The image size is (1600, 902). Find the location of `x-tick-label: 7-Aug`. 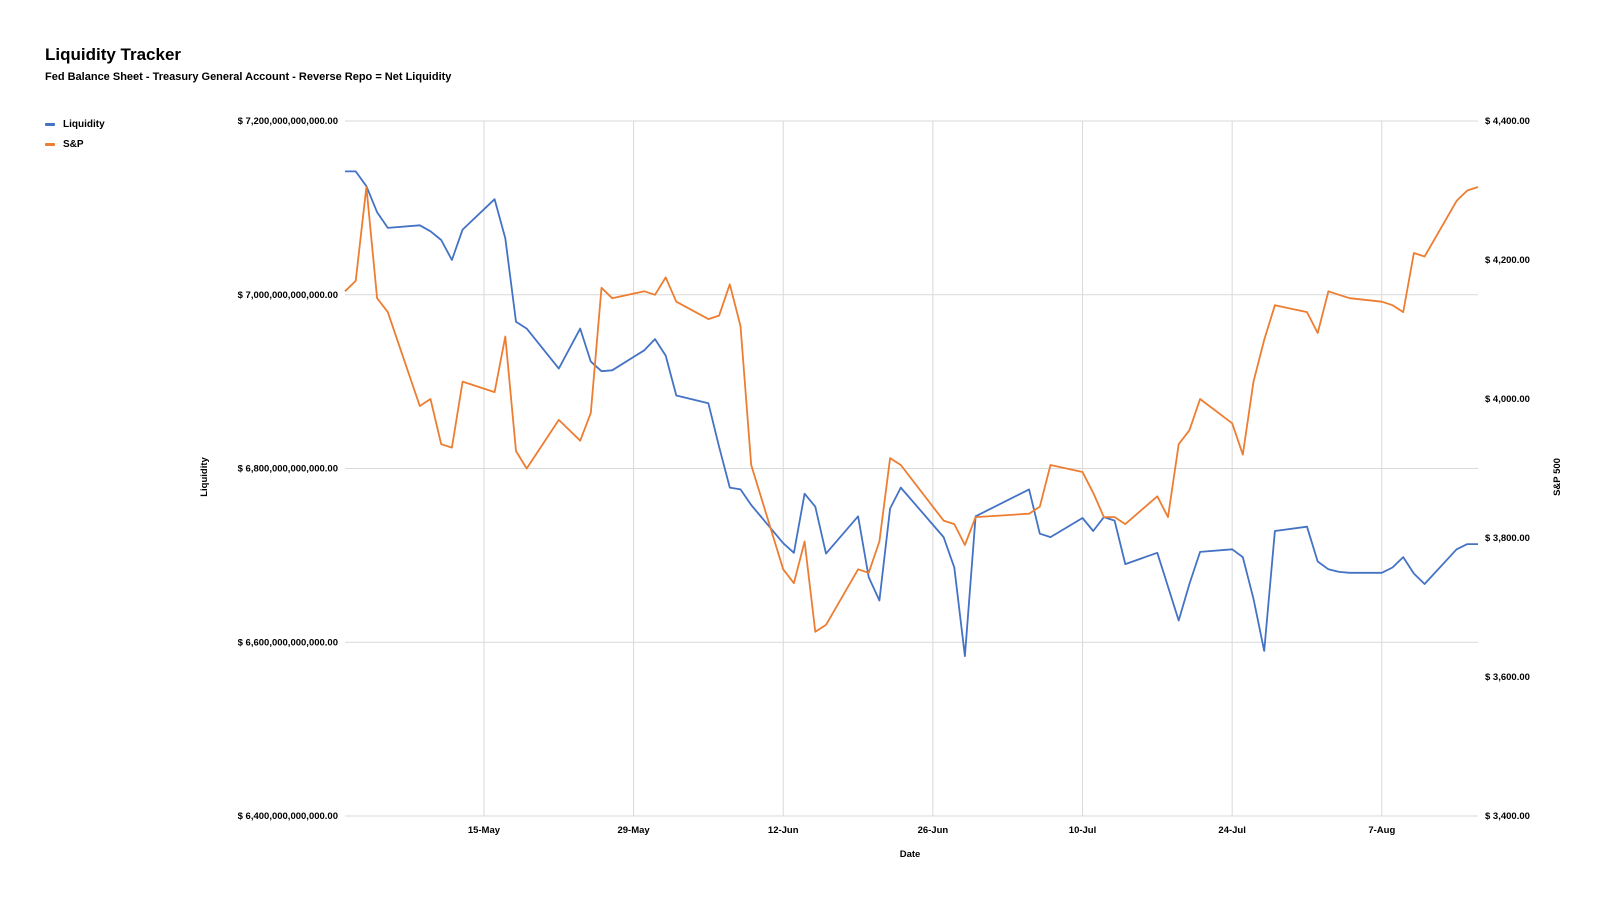

x-tick-label: 7-Aug is located at coordinates (1381, 830).